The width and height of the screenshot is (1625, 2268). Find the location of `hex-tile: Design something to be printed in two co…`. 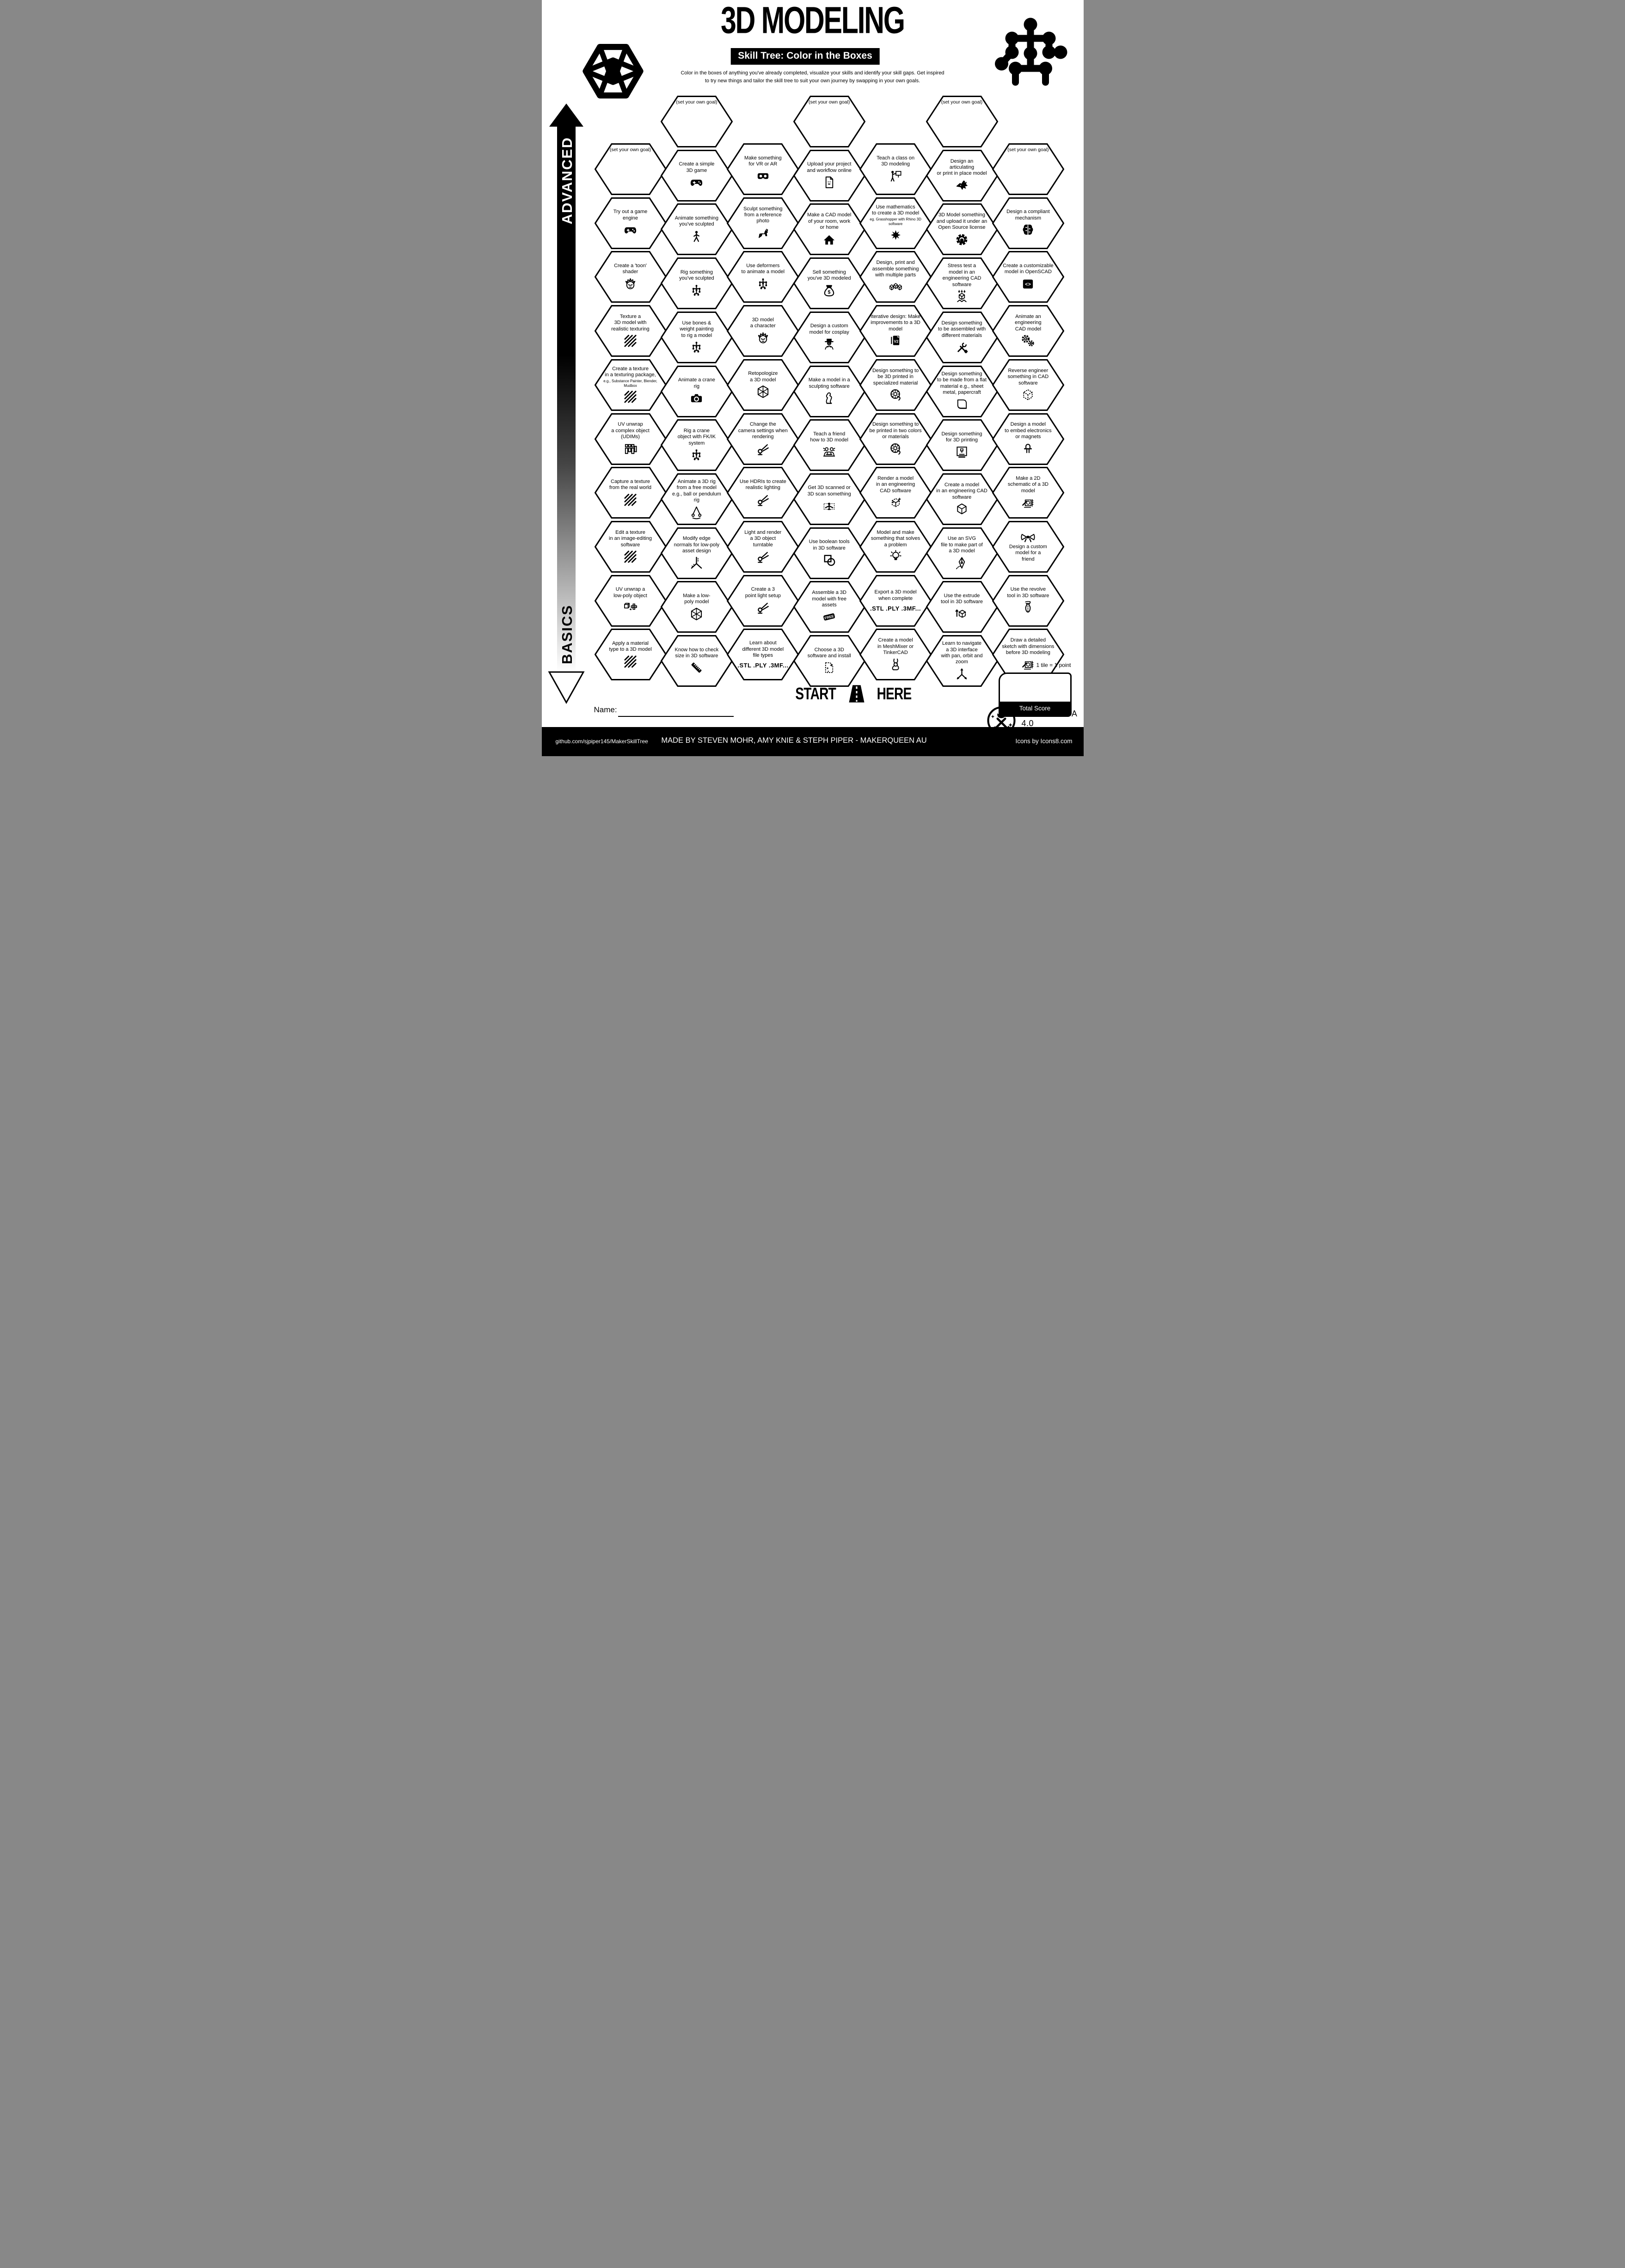

hex-tile: Design something to be printed in two co… is located at coordinates (895, 439).